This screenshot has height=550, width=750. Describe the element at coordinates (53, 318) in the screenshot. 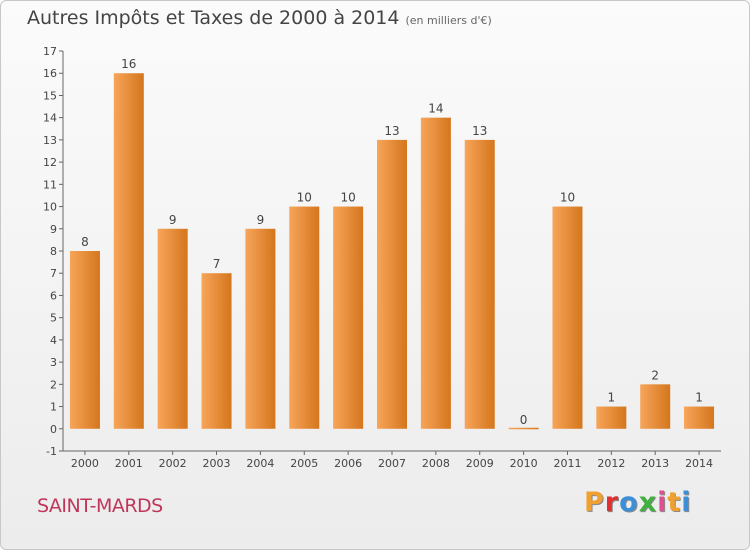

I see `y-tick-label: 5` at that location.